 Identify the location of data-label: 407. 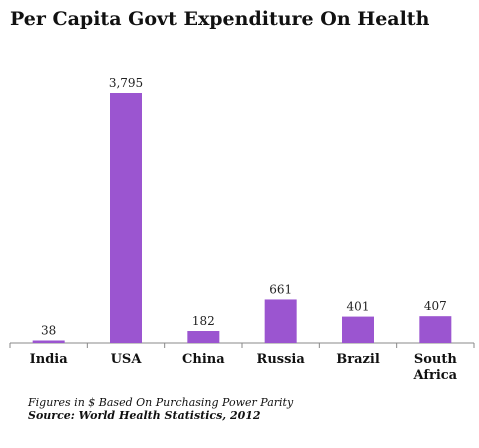
(435, 306).